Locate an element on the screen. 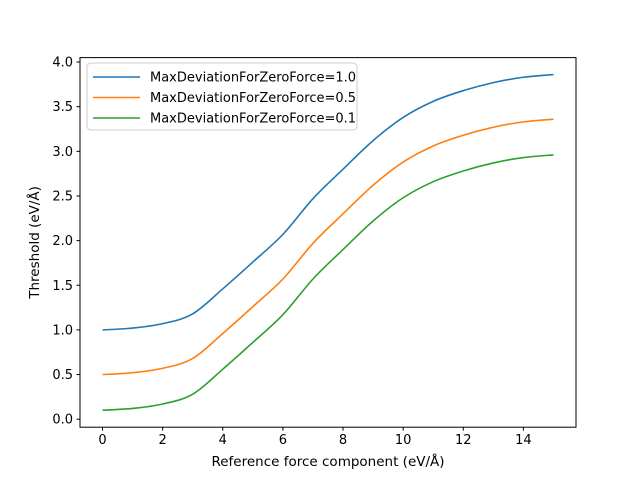 This screenshot has width=640, height=480. y-tick-label: 1.5 is located at coordinates (62, 286).